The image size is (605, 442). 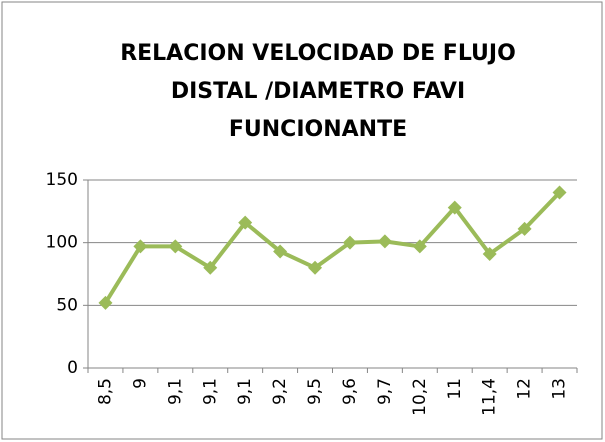 What do you see at coordinates (62, 243) in the screenshot?
I see `y-tick-label: 100` at bounding box center [62, 243].